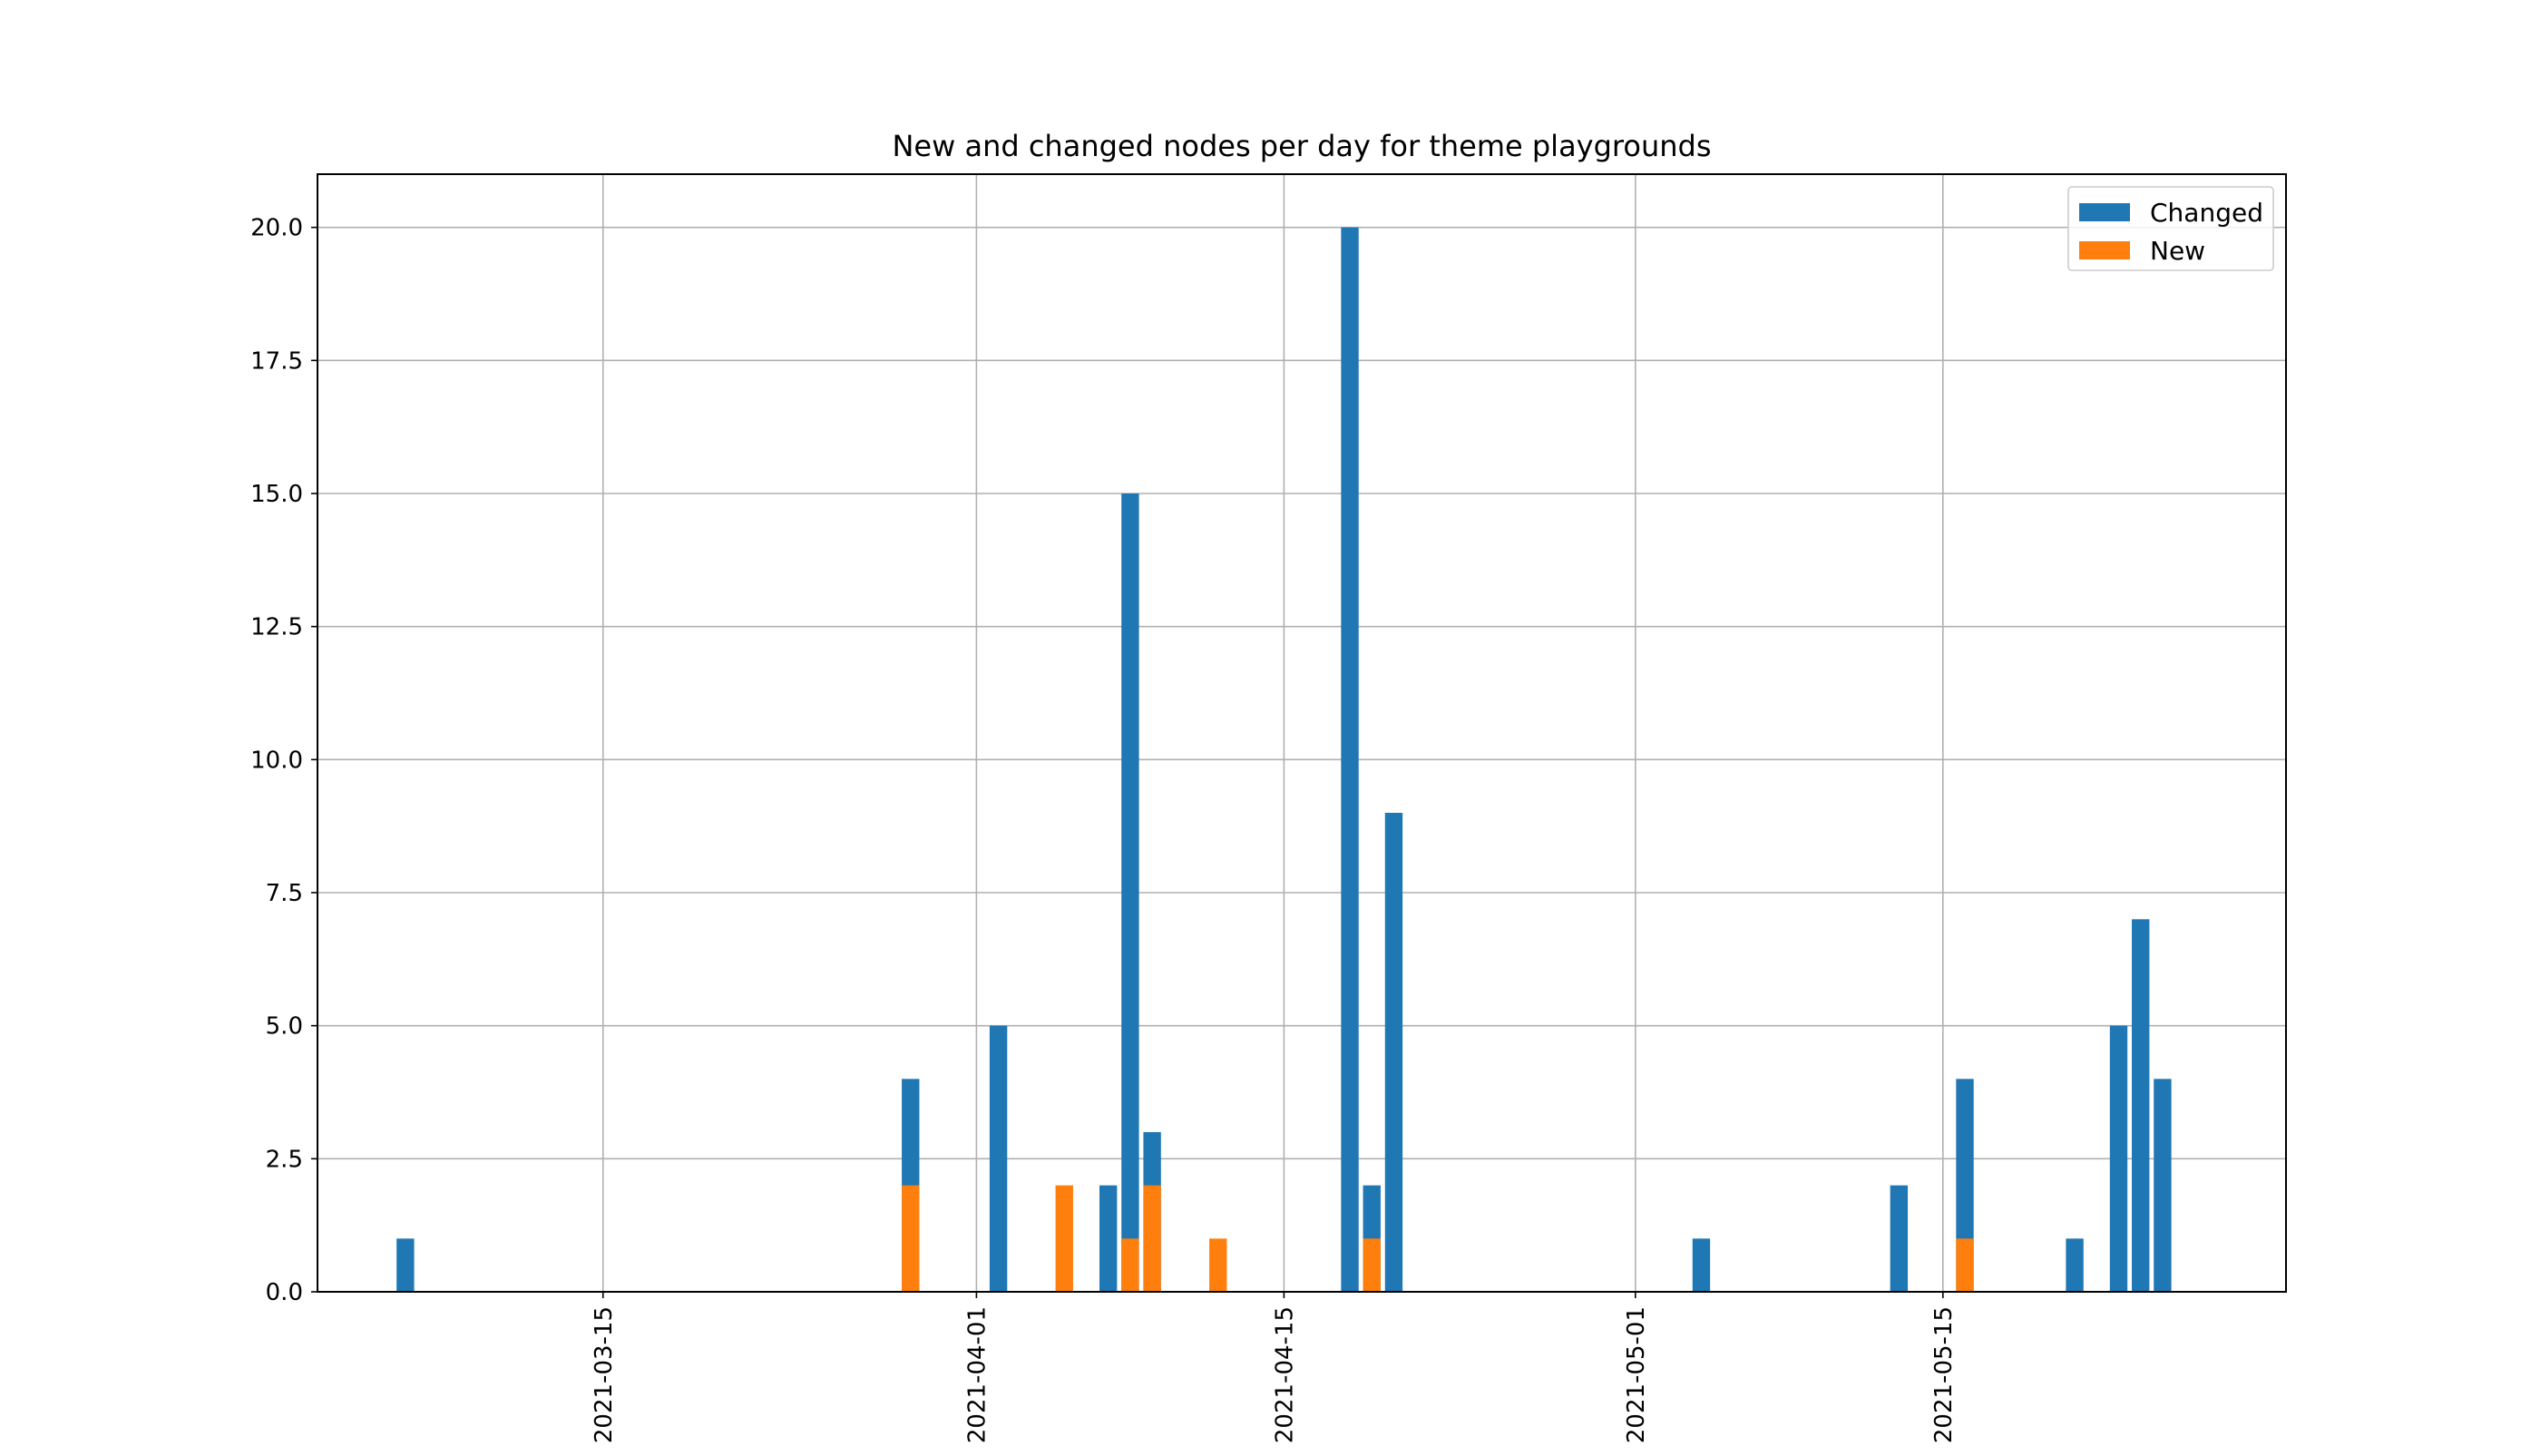 This screenshot has width=2540, height=1456. I want to click on x-tick-label: 2021-05-15, so click(1944, 1375).